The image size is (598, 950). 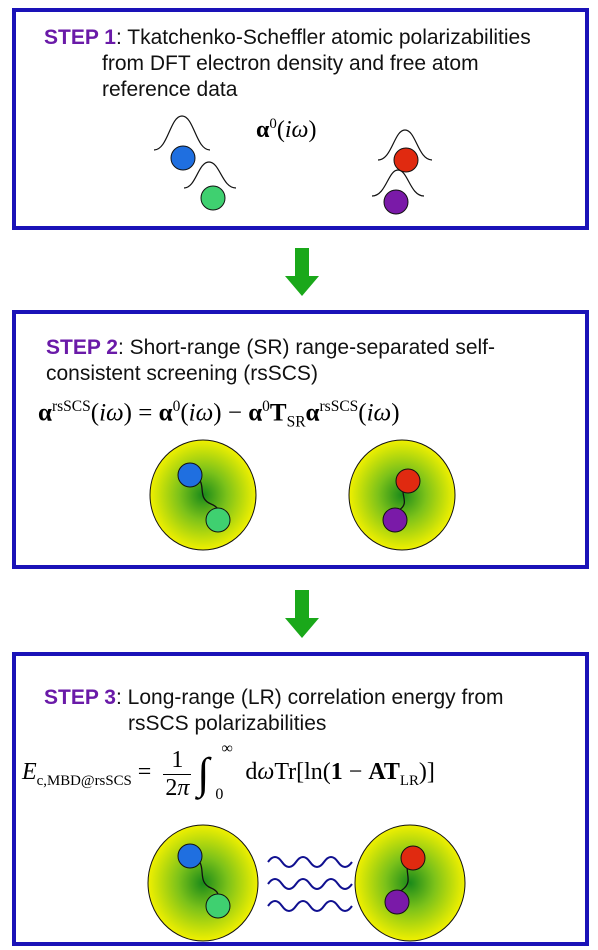 What do you see at coordinates (170, 89) in the screenshot?
I see `step1-line3: reference data` at bounding box center [170, 89].